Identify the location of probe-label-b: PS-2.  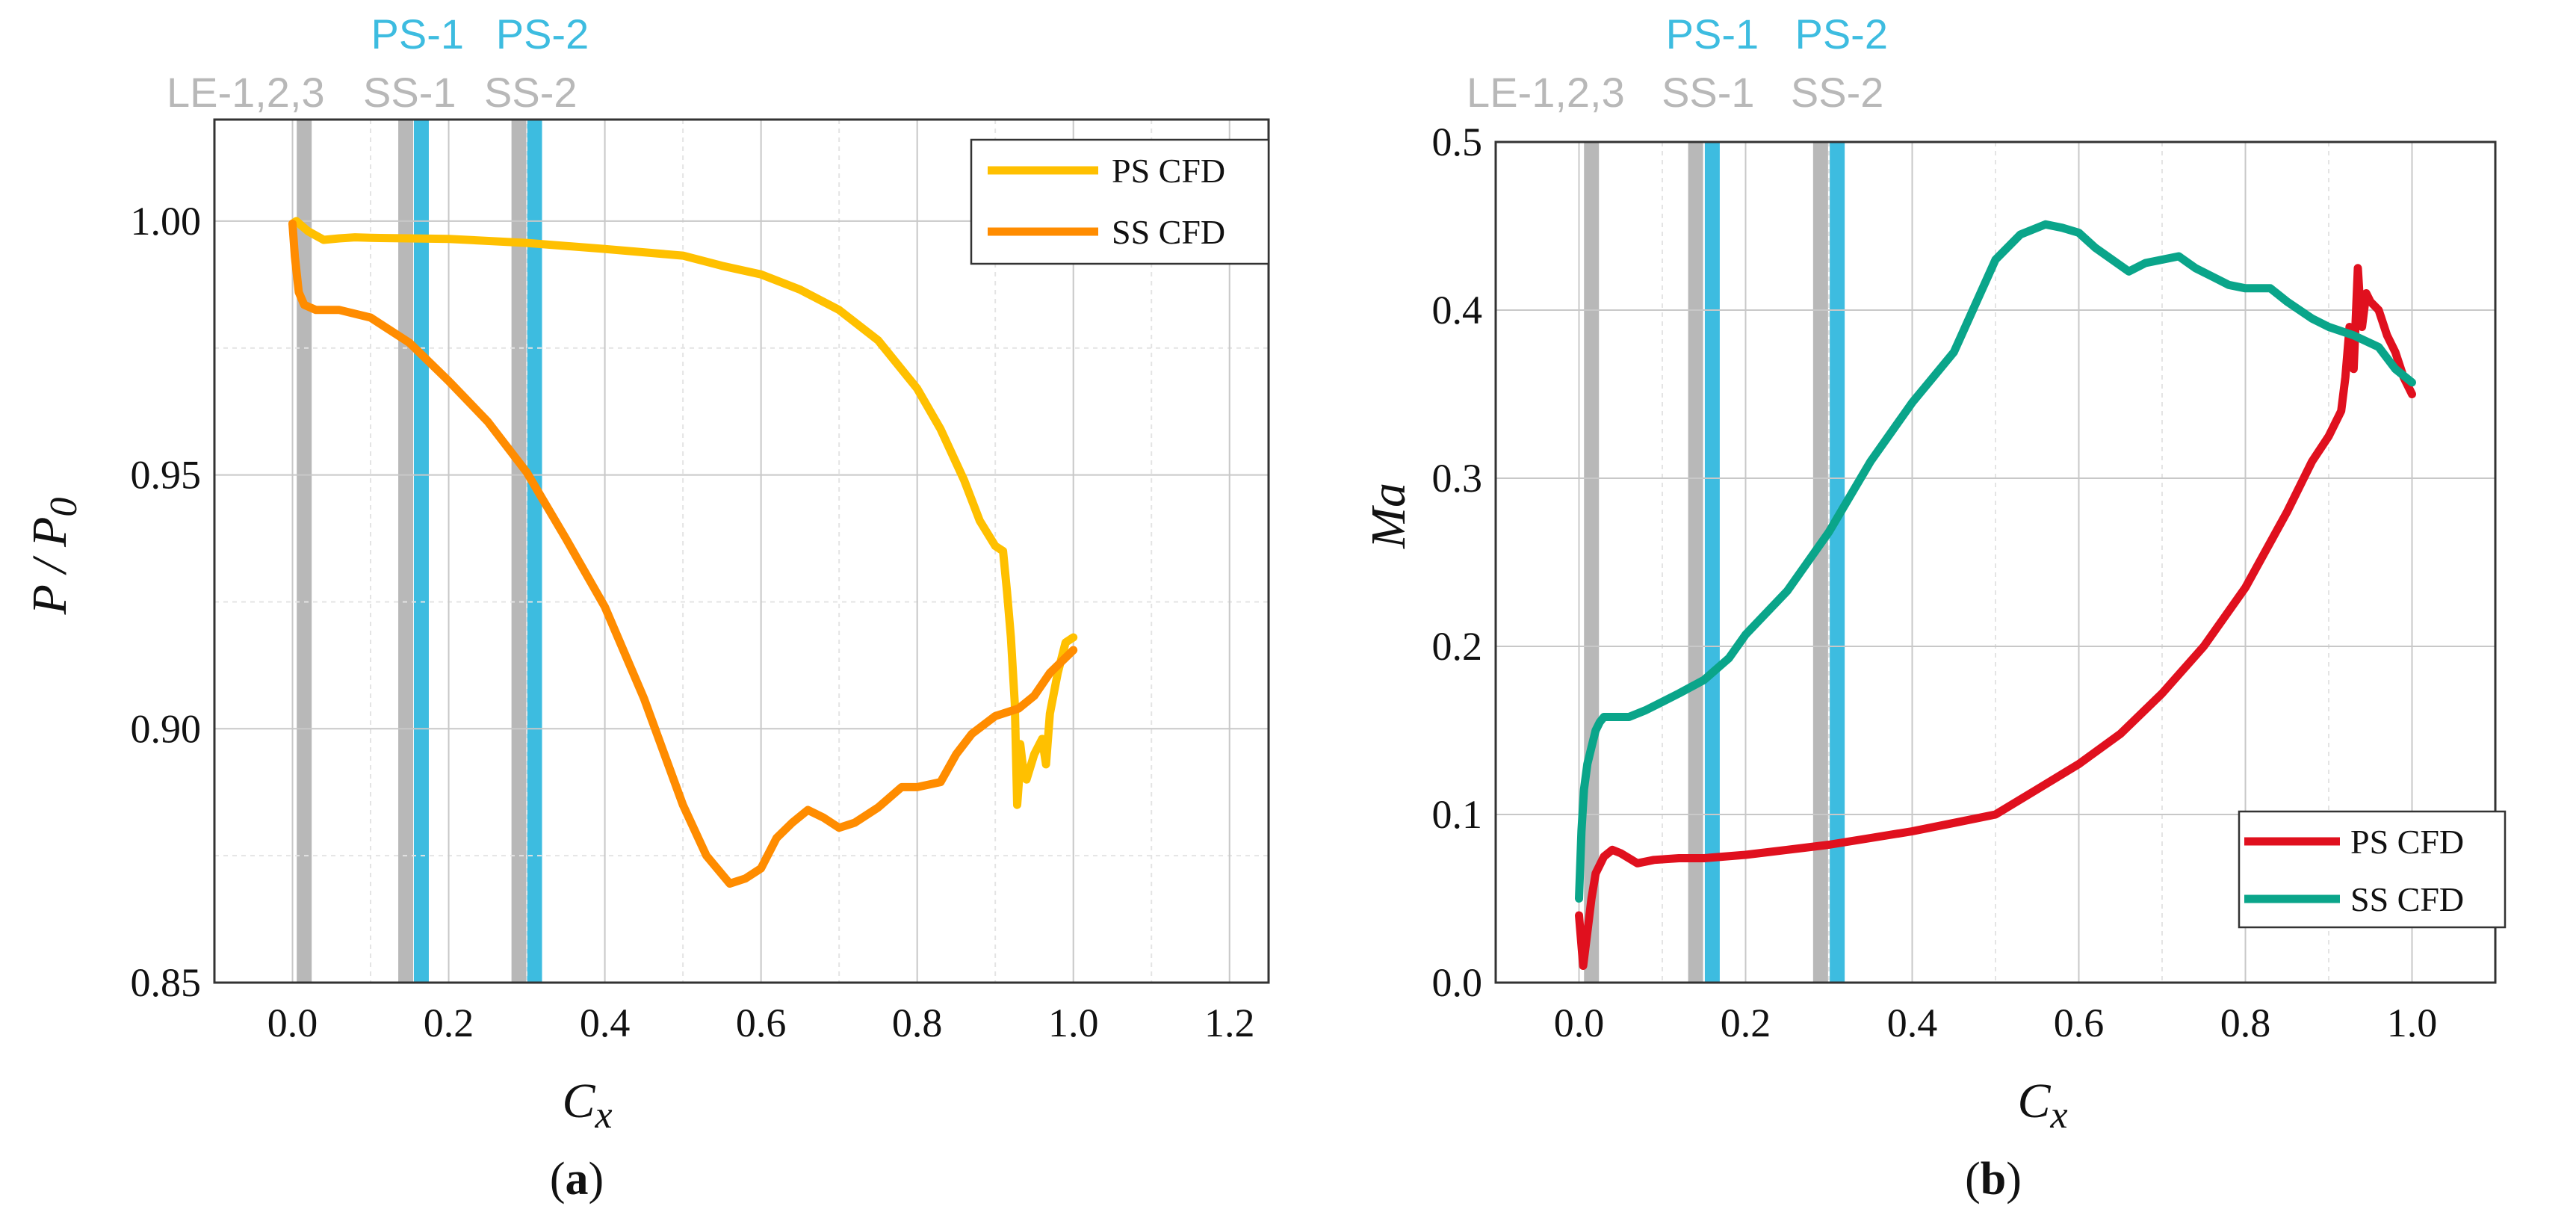
(1841, 34).